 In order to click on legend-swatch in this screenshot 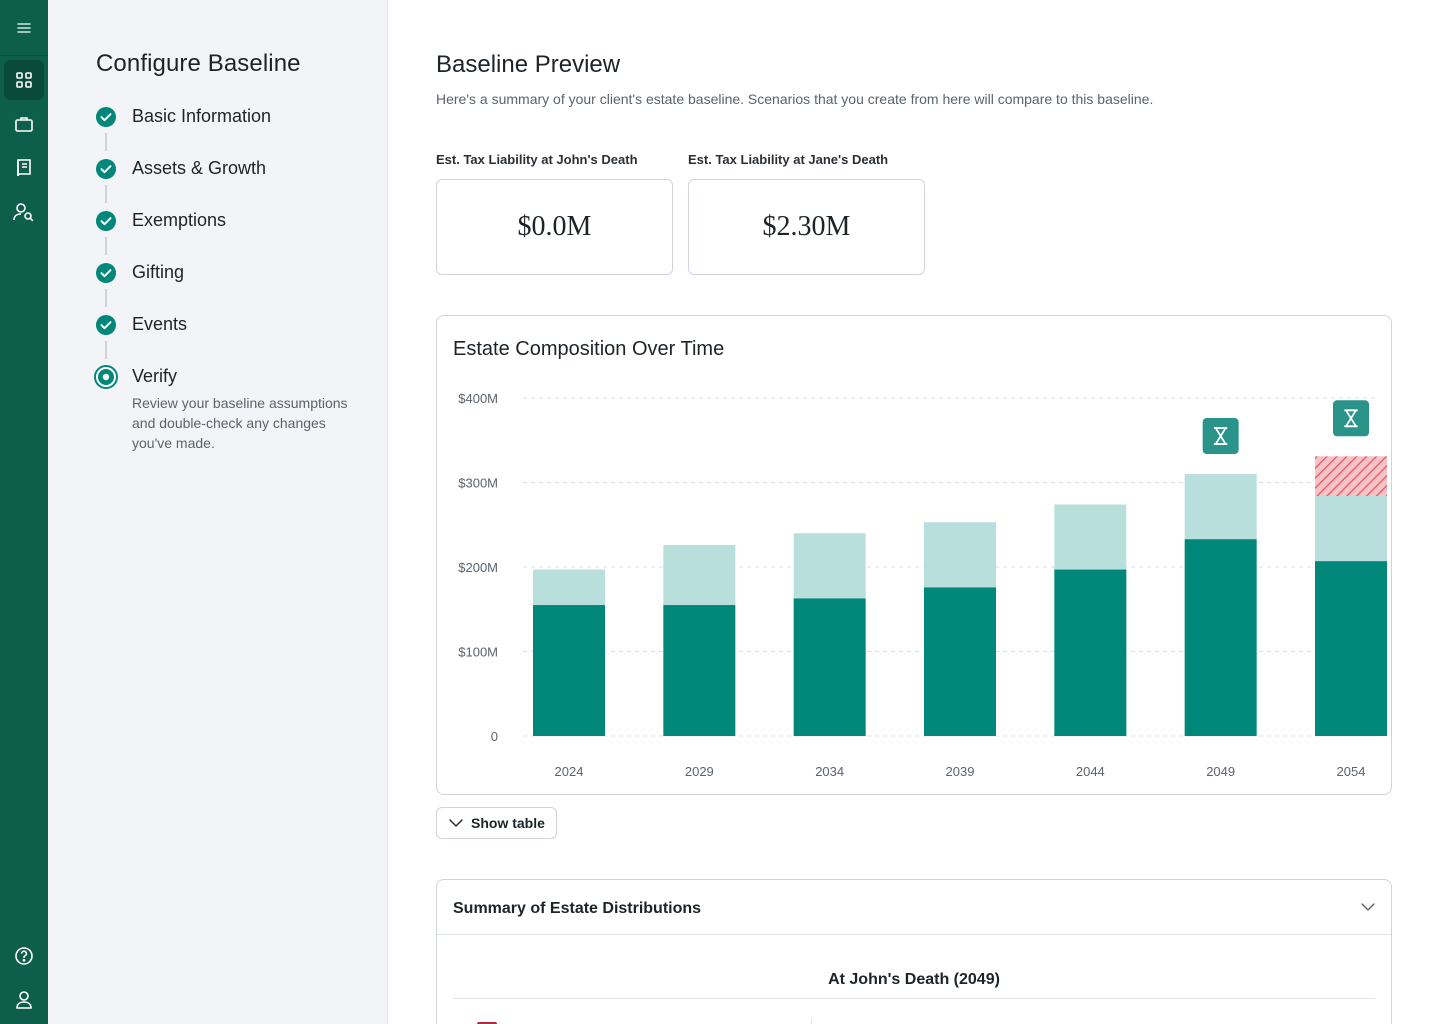, I will do `click(487, 1023)`.